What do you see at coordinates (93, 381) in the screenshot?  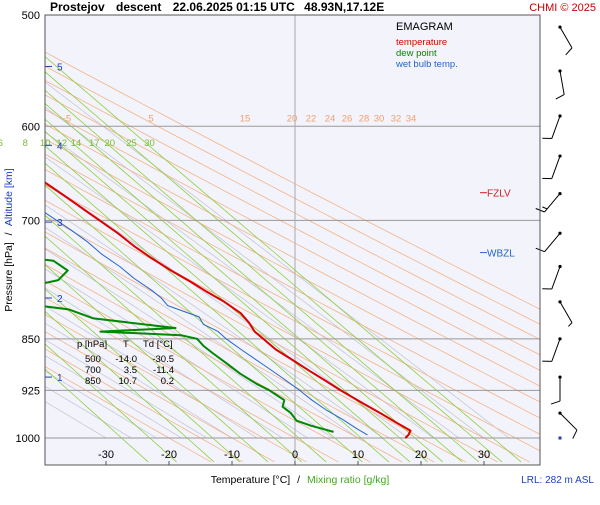 I see `table-row-850-p: 850` at bounding box center [93, 381].